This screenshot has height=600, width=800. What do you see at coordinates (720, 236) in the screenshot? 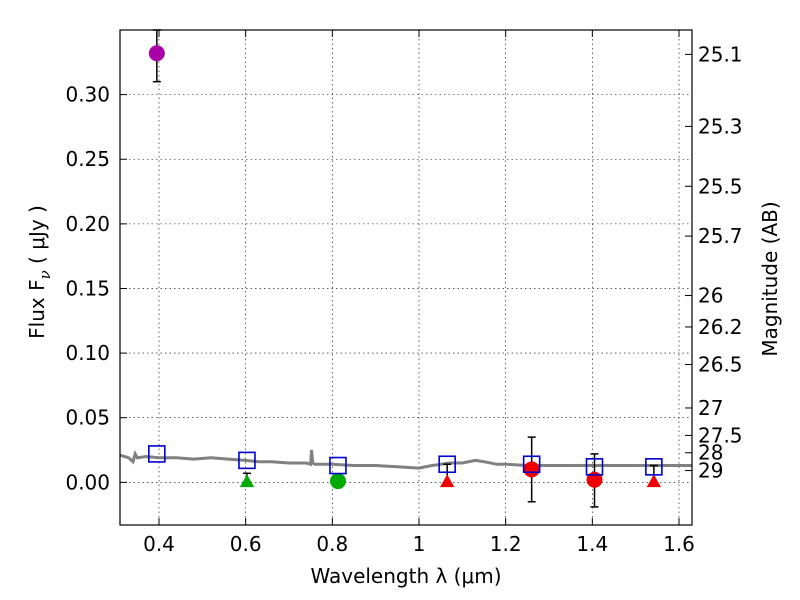
I see `magnitude-tick-label: 25.7` at bounding box center [720, 236].